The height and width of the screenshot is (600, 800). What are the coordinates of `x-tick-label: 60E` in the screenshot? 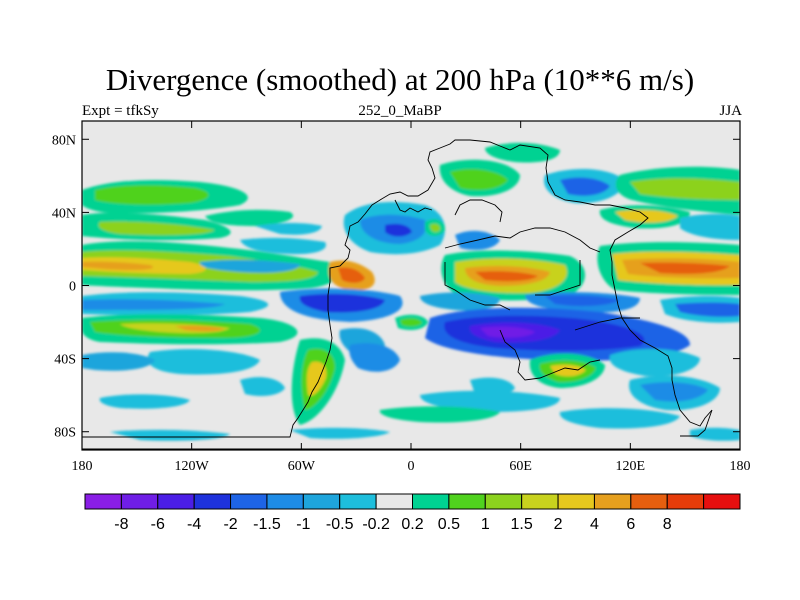 It's located at (520, 466).